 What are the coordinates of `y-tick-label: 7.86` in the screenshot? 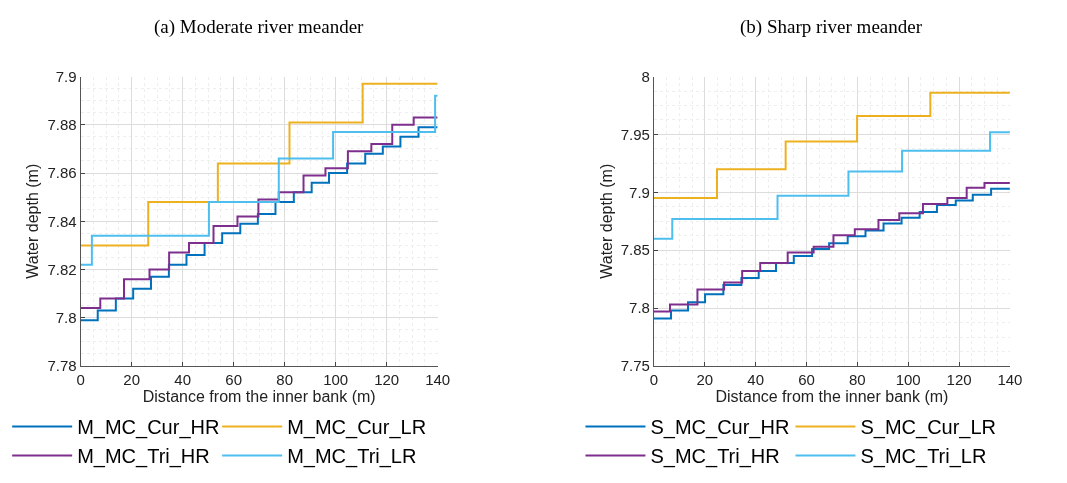 It's located at (62, 173).